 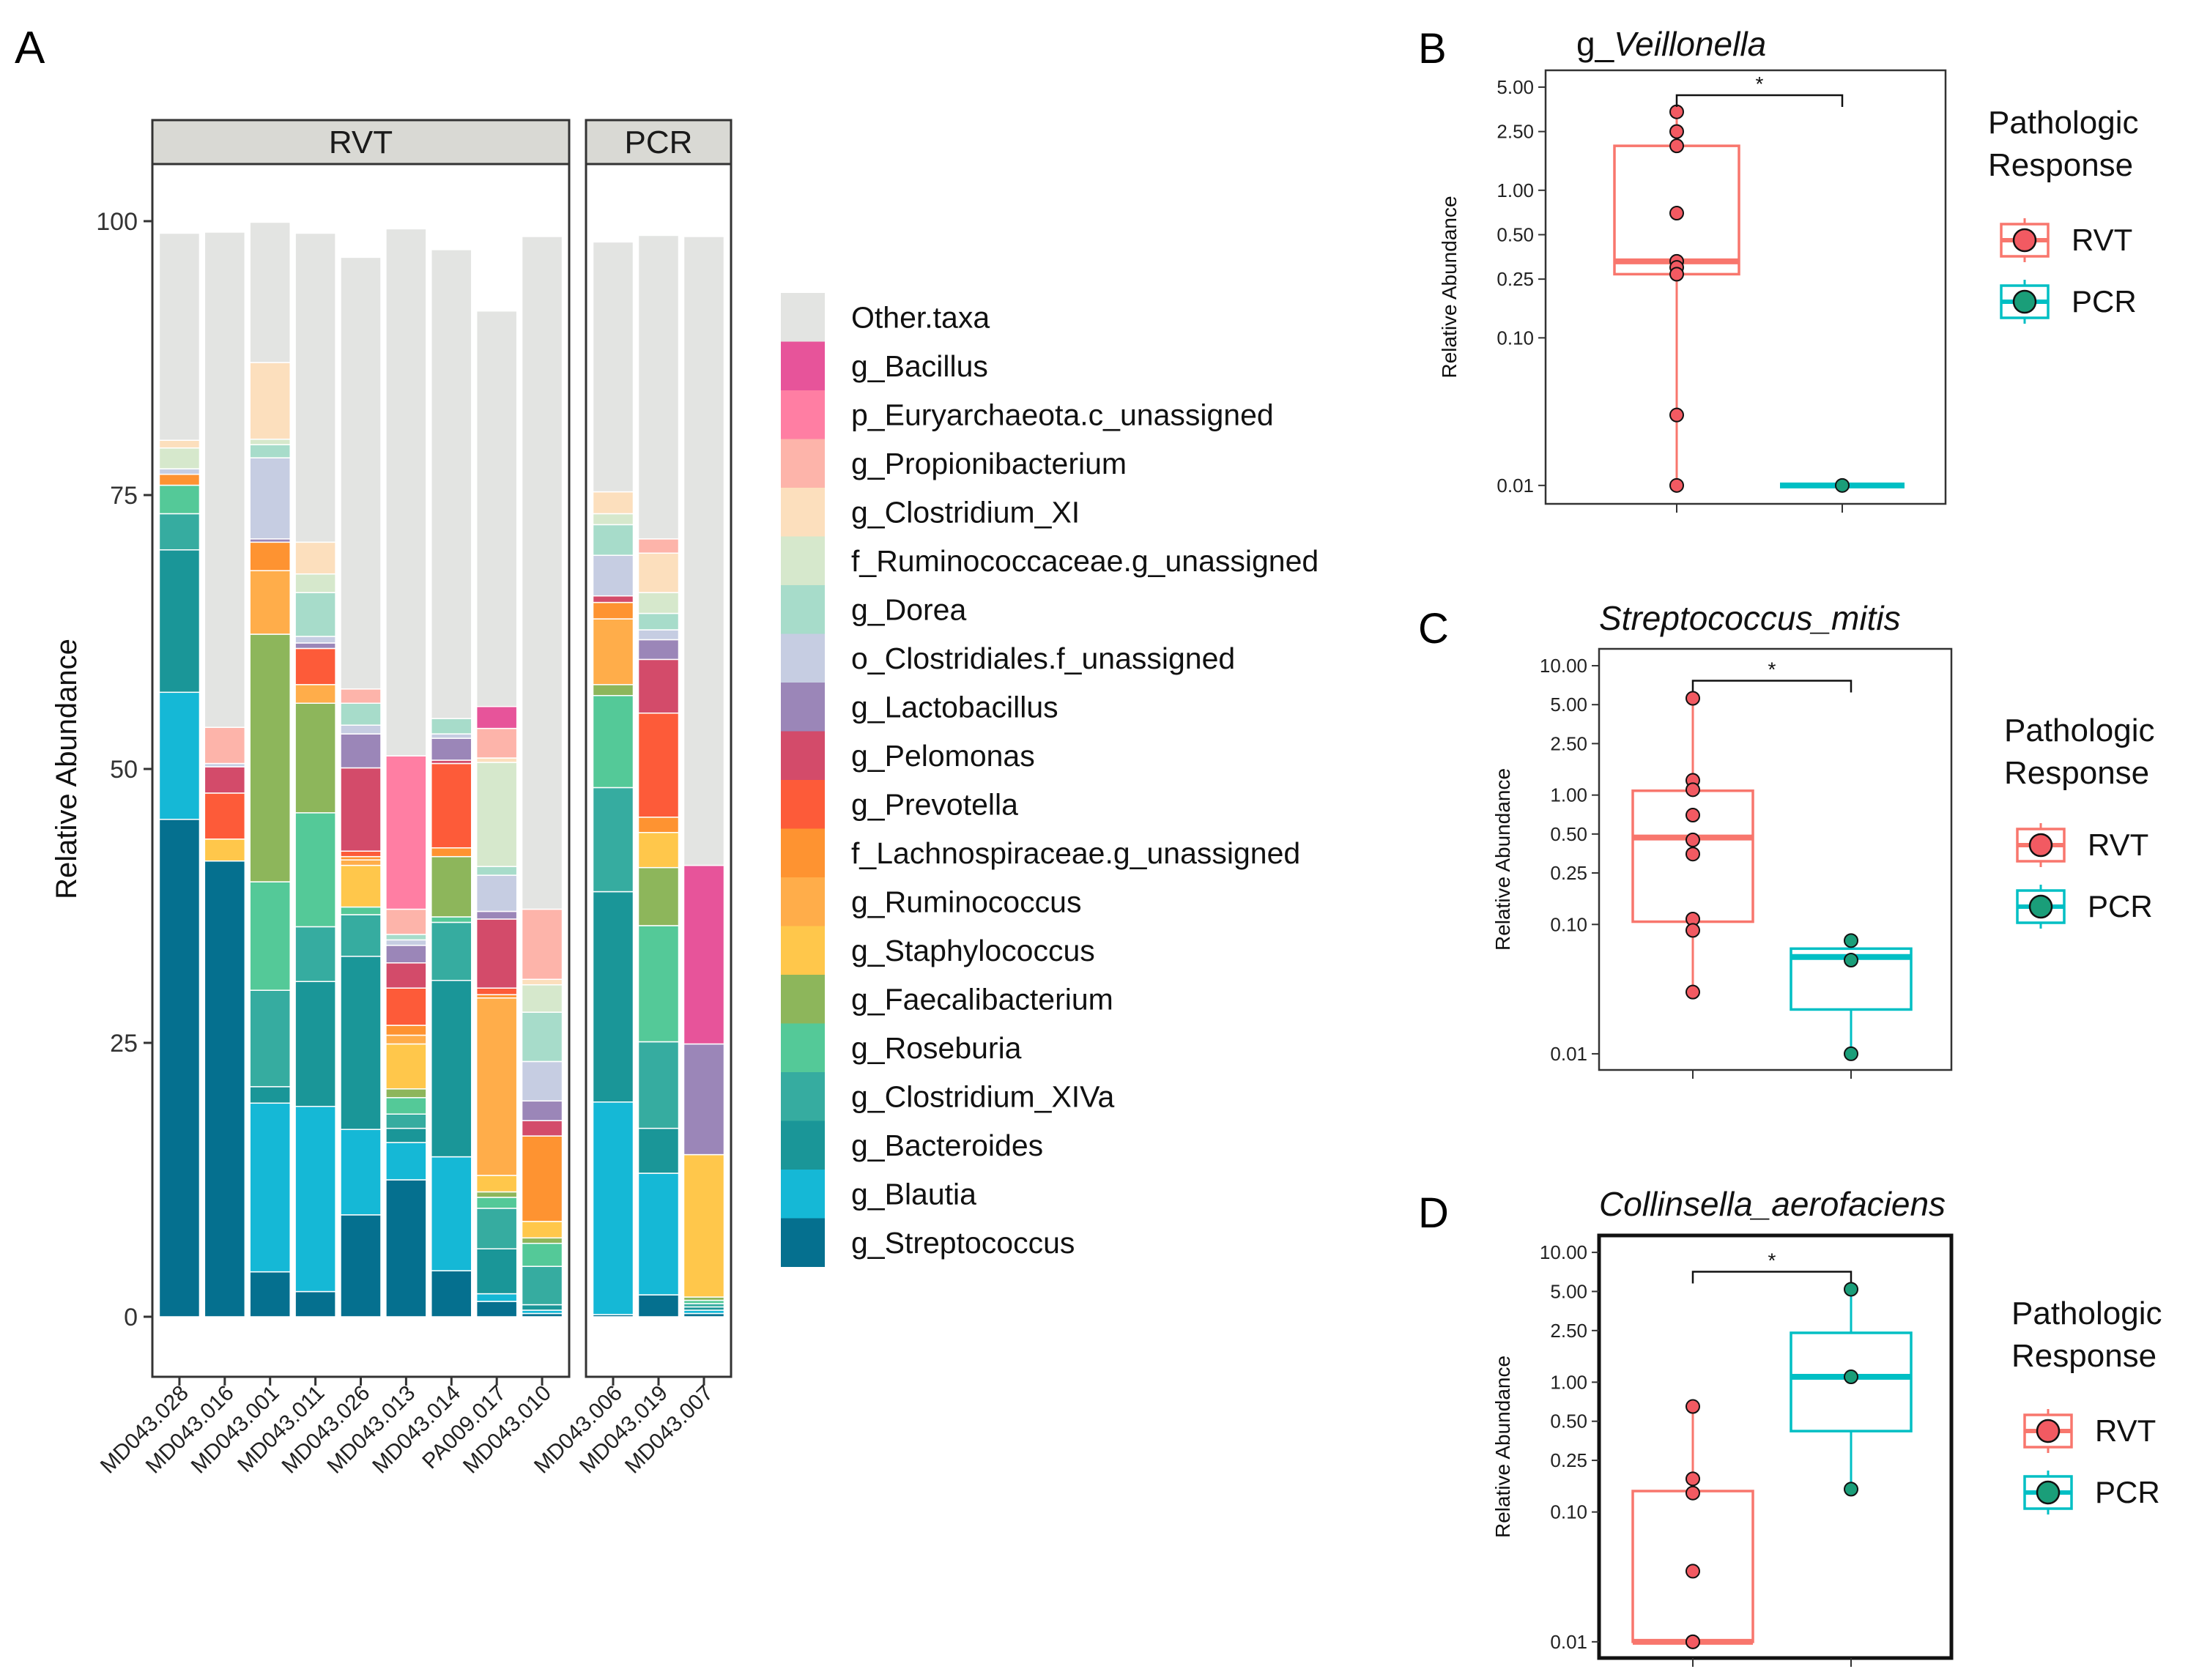 I want to click on legend-key-p-euryarchaeota-c-unassigned, so click(x=803, y=414).